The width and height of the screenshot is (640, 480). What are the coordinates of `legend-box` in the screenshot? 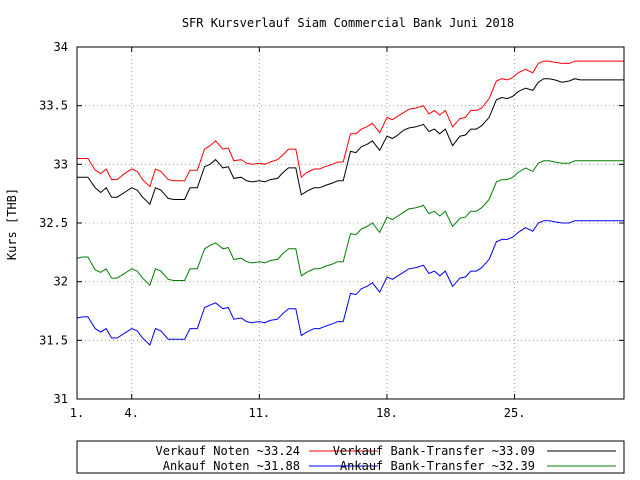 It's located at (350, 457).